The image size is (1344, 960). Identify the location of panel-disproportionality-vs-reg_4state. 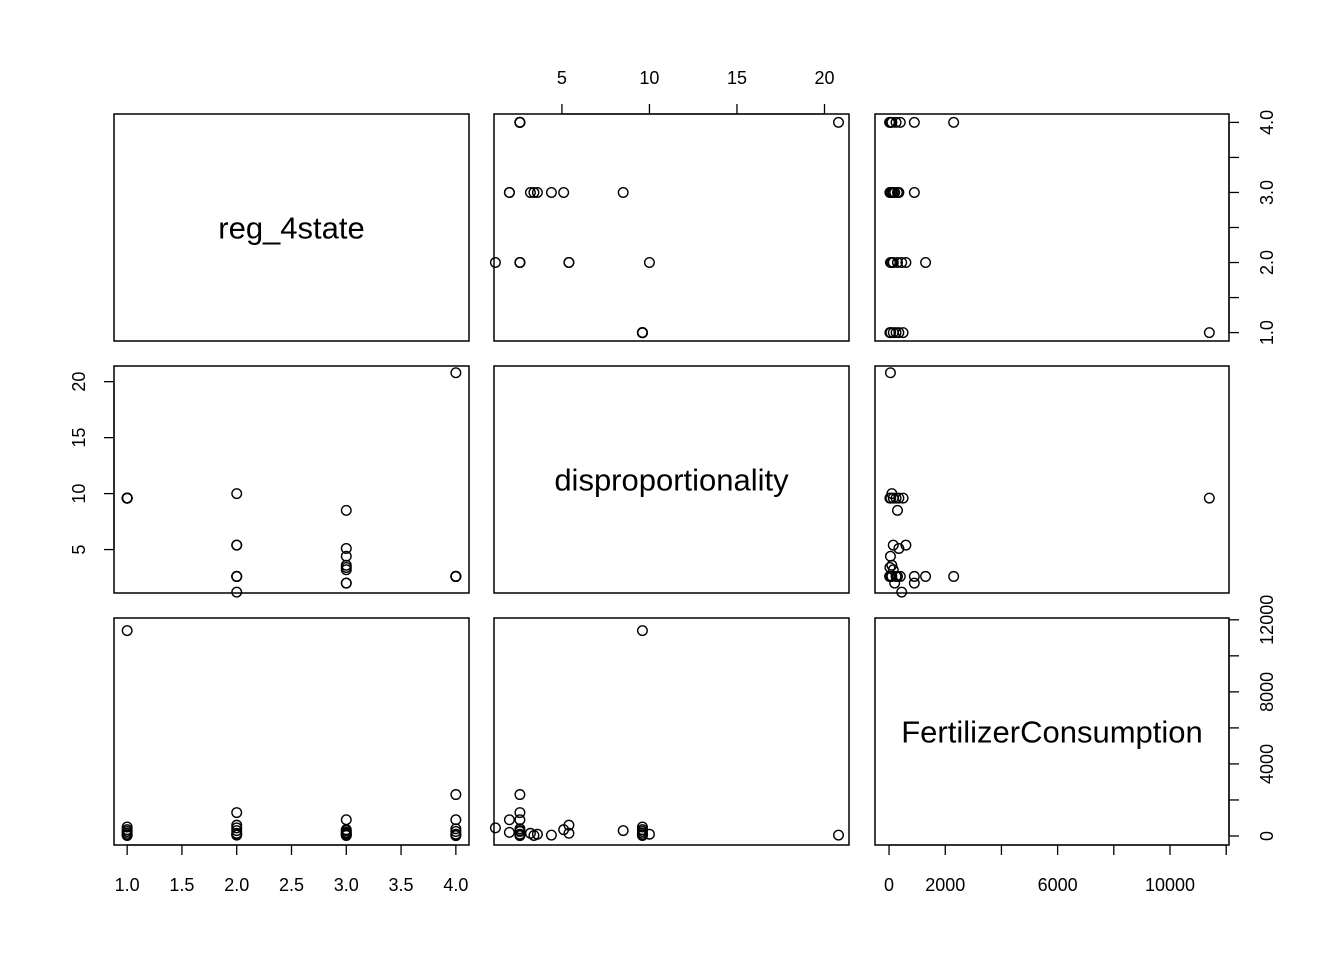
(291, 481).